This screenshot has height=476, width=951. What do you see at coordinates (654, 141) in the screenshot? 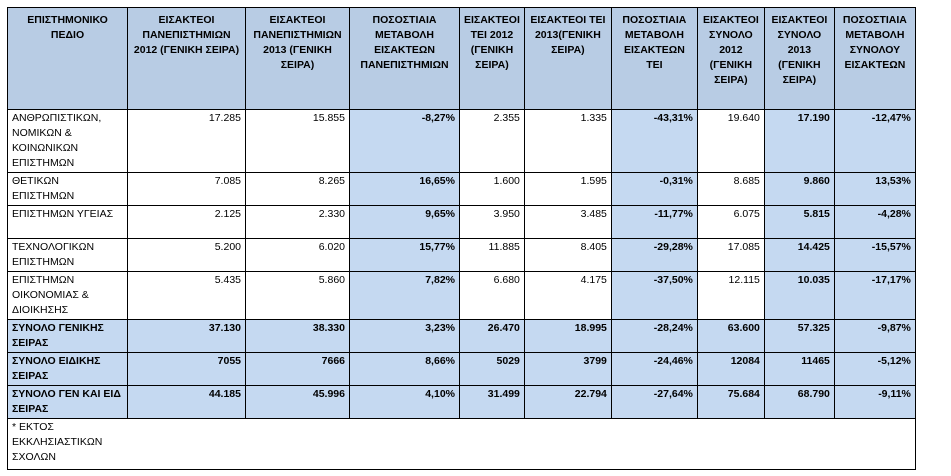
I see `cell-tei-change: -43,31%` at bounding box center [654, 141].